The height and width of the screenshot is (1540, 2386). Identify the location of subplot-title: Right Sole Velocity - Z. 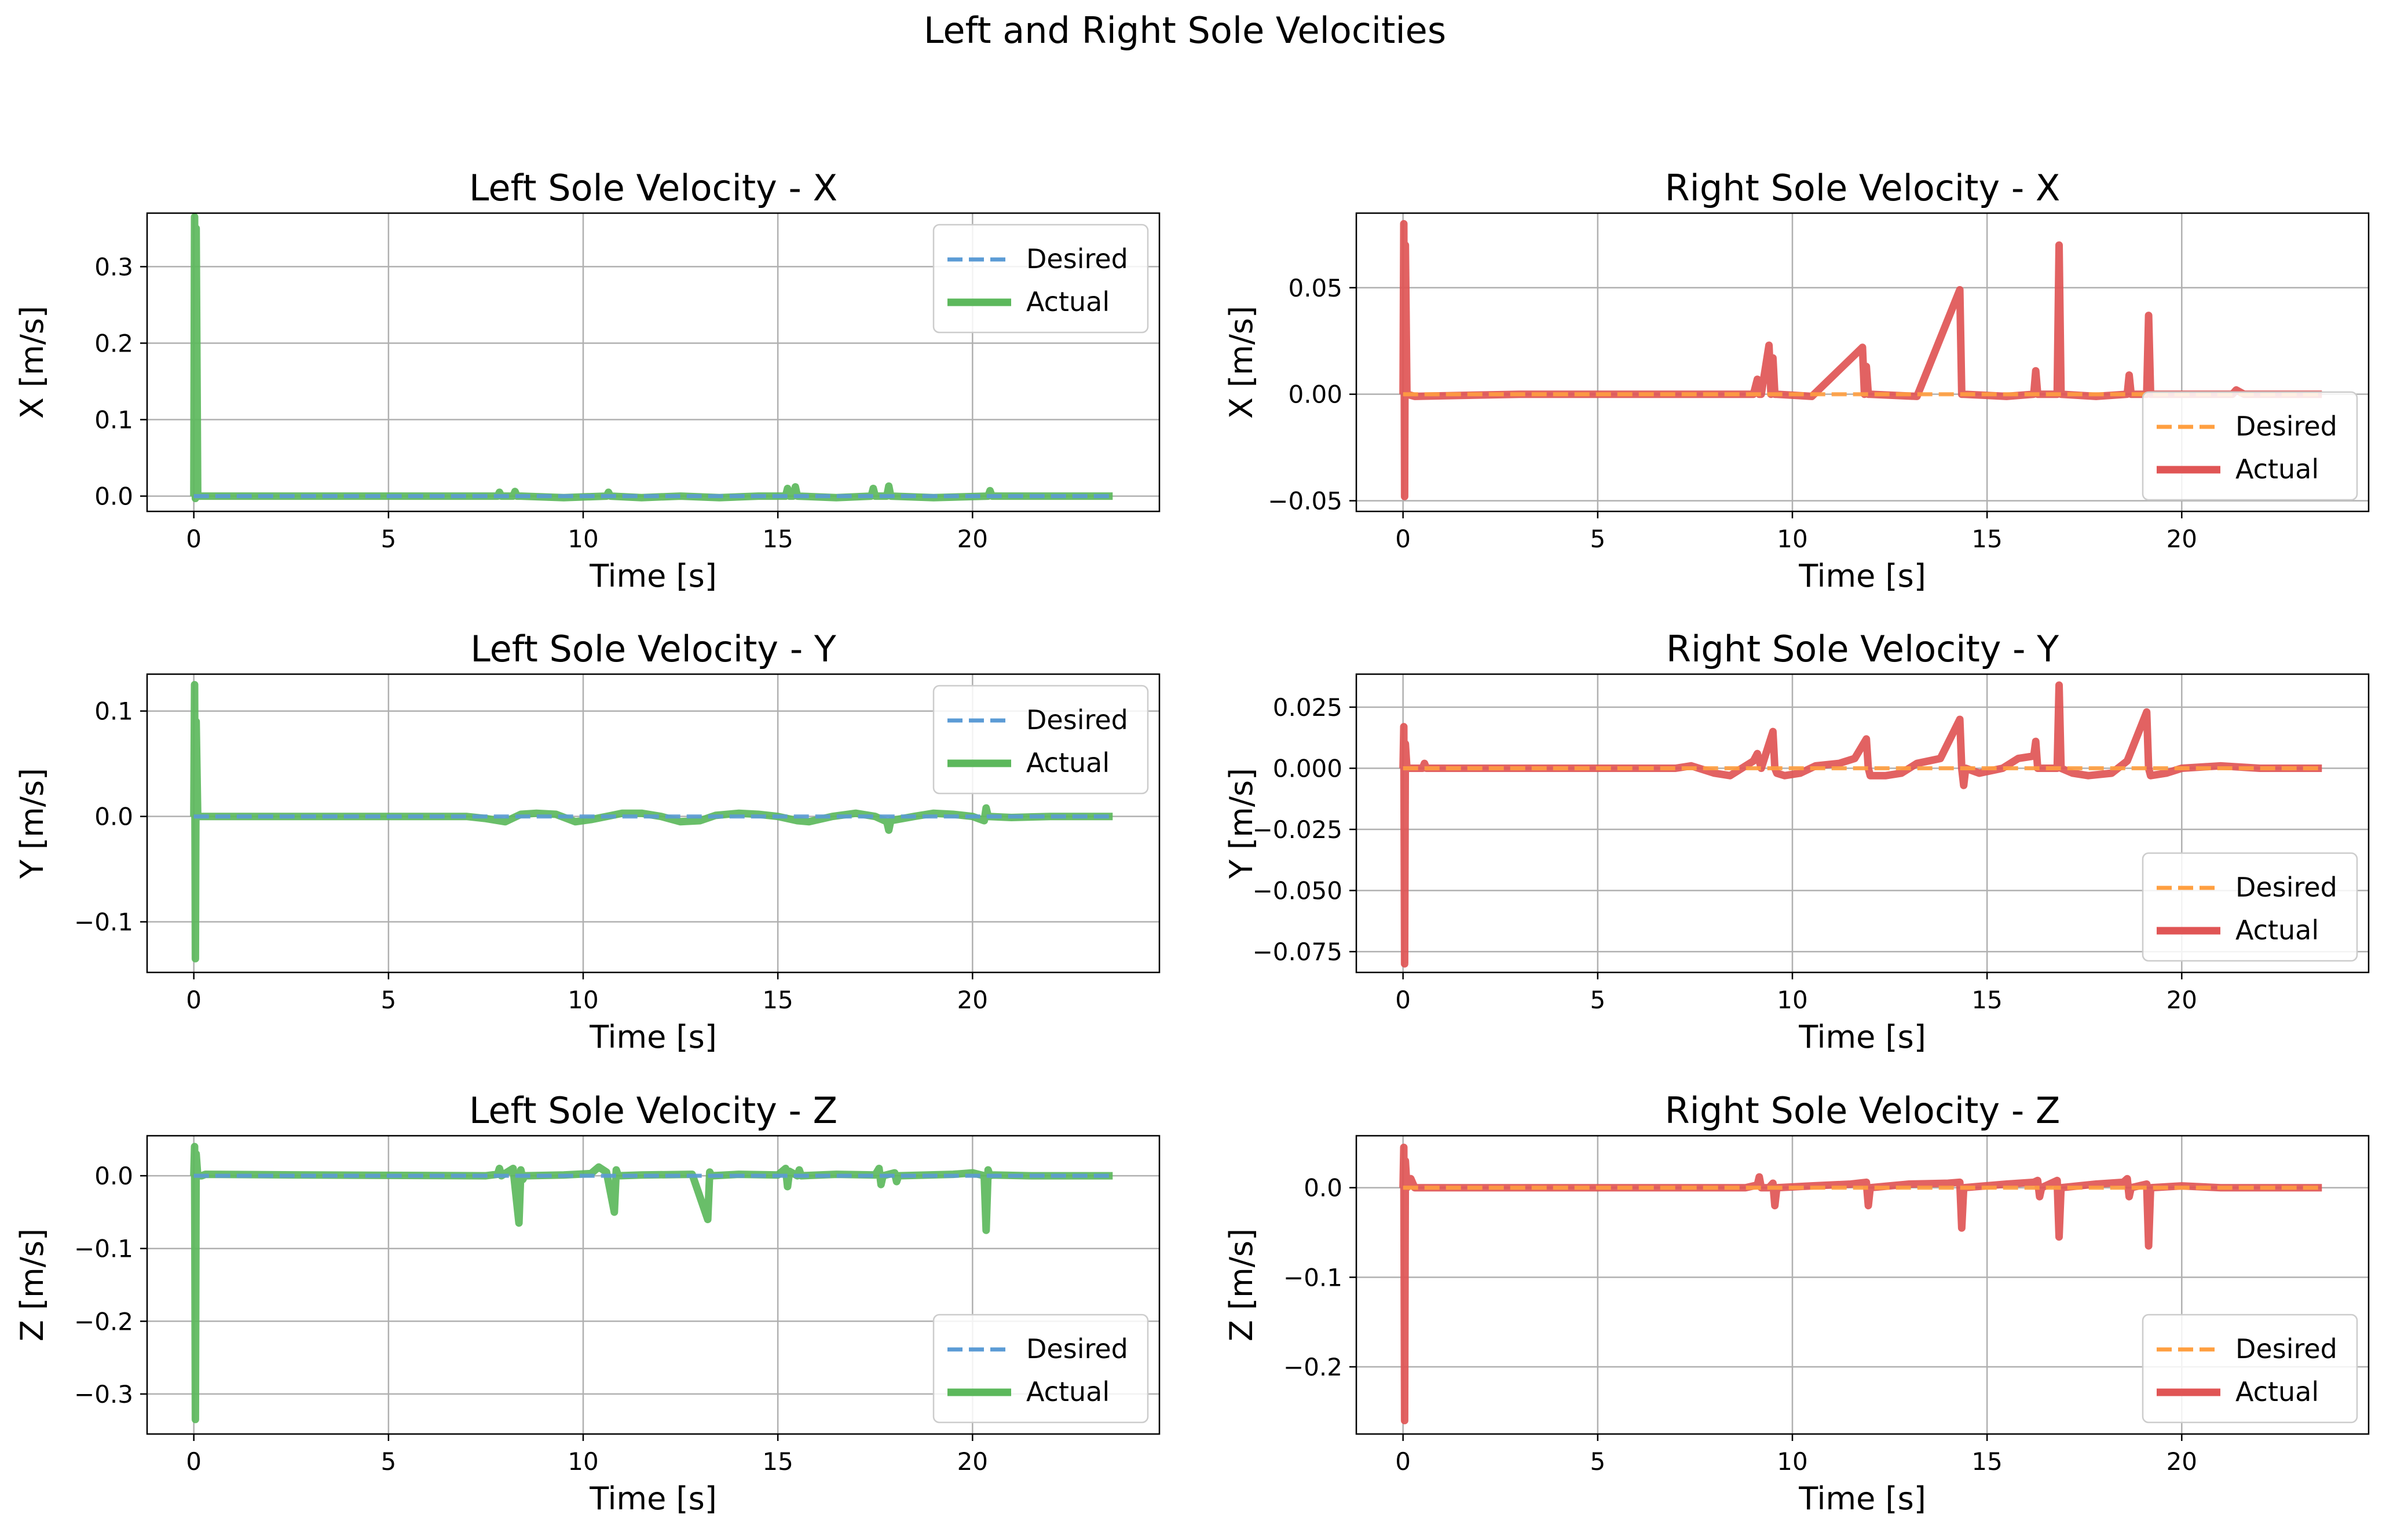
(1863, 1110).